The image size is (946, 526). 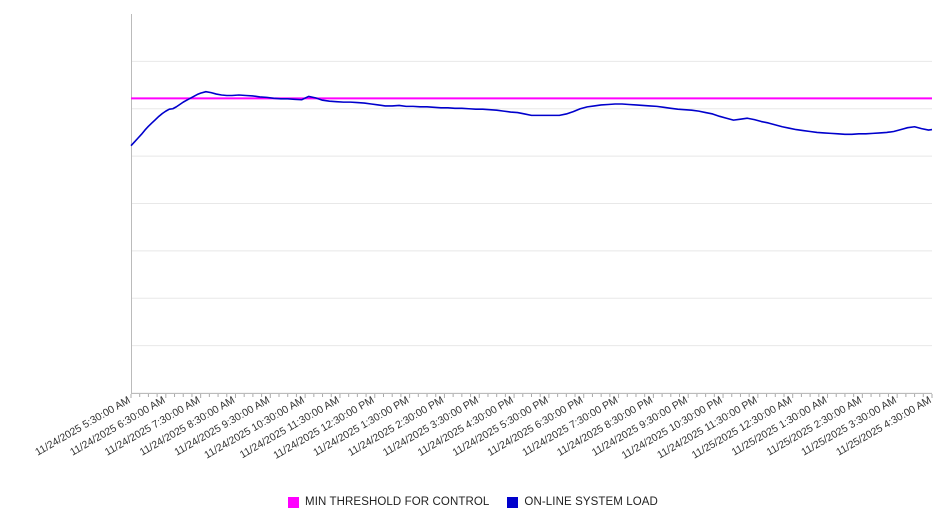 I want to click on series-on-line-system-load, so click(x=531, y=118).